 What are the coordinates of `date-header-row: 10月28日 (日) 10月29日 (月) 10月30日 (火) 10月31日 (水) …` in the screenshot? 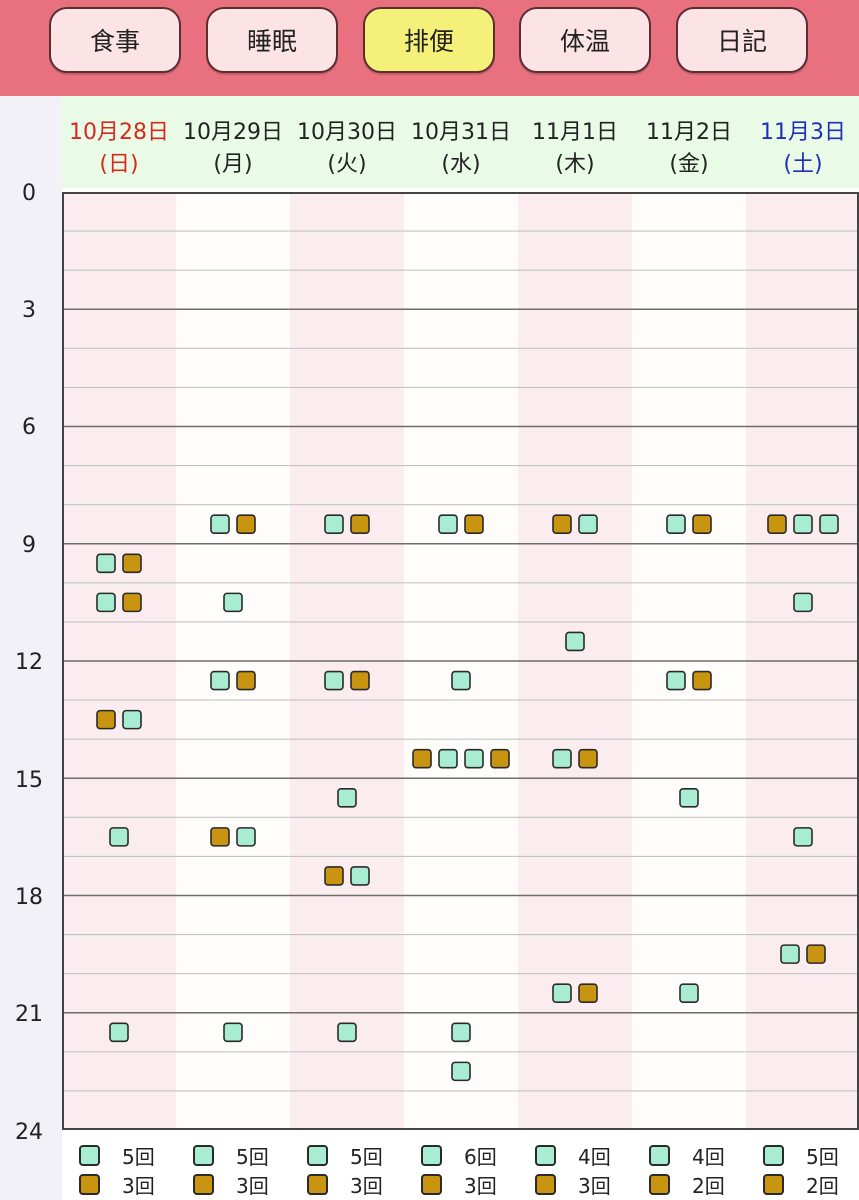 It's located at (460, 142).